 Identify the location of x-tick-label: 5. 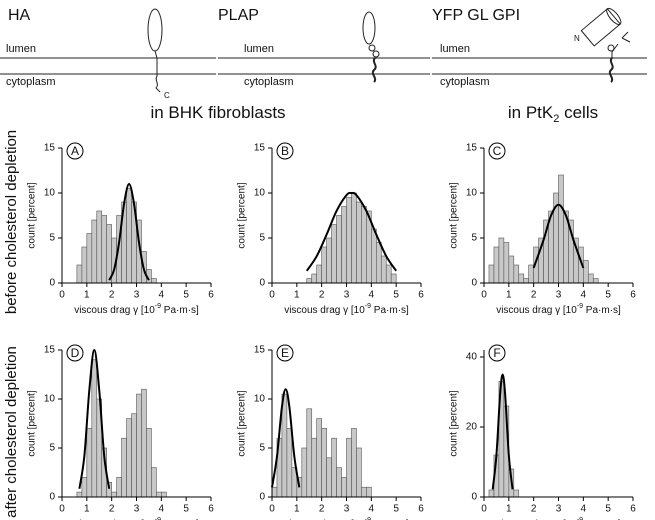
(396, 295).